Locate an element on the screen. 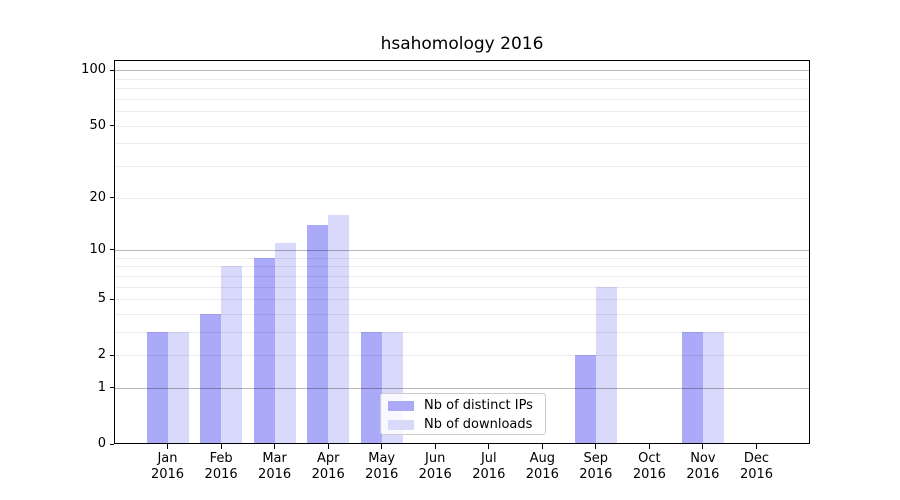 The width and height of the screenshot is (900, 500). x-tick-label-jun: Jun 2016 is located at coordinates (435, 466).